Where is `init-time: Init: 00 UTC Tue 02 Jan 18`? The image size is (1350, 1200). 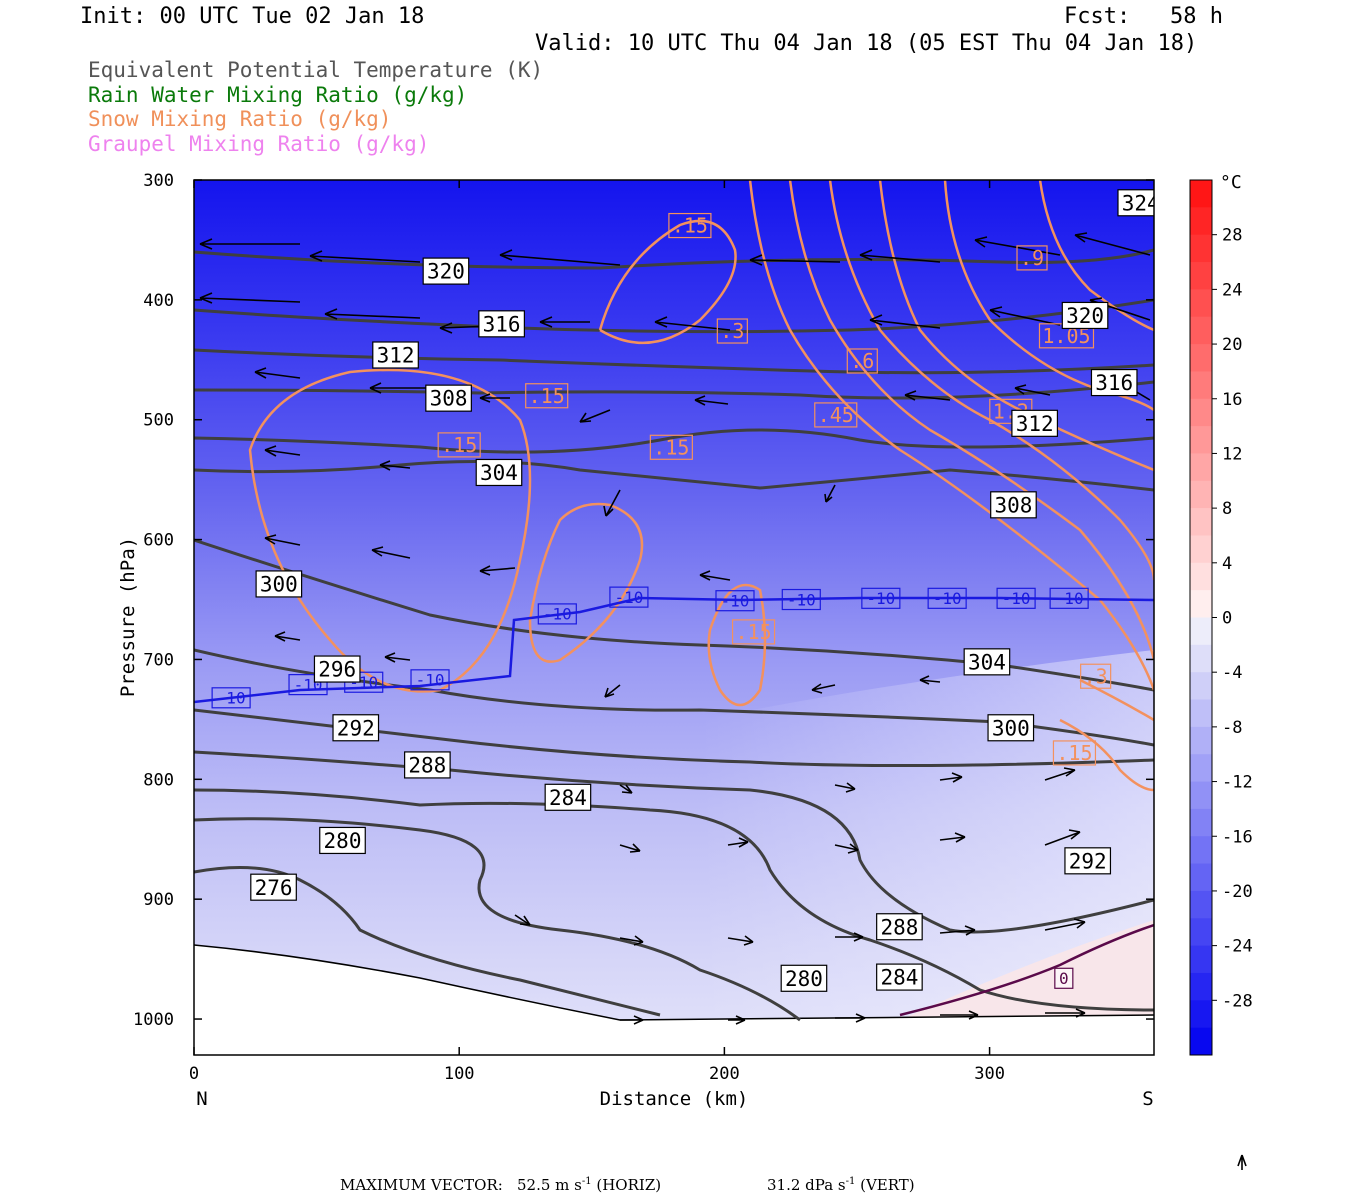 init-time: Init: 00 UTC Tue 02 Jan 18 is located at coordinates (252, 16).